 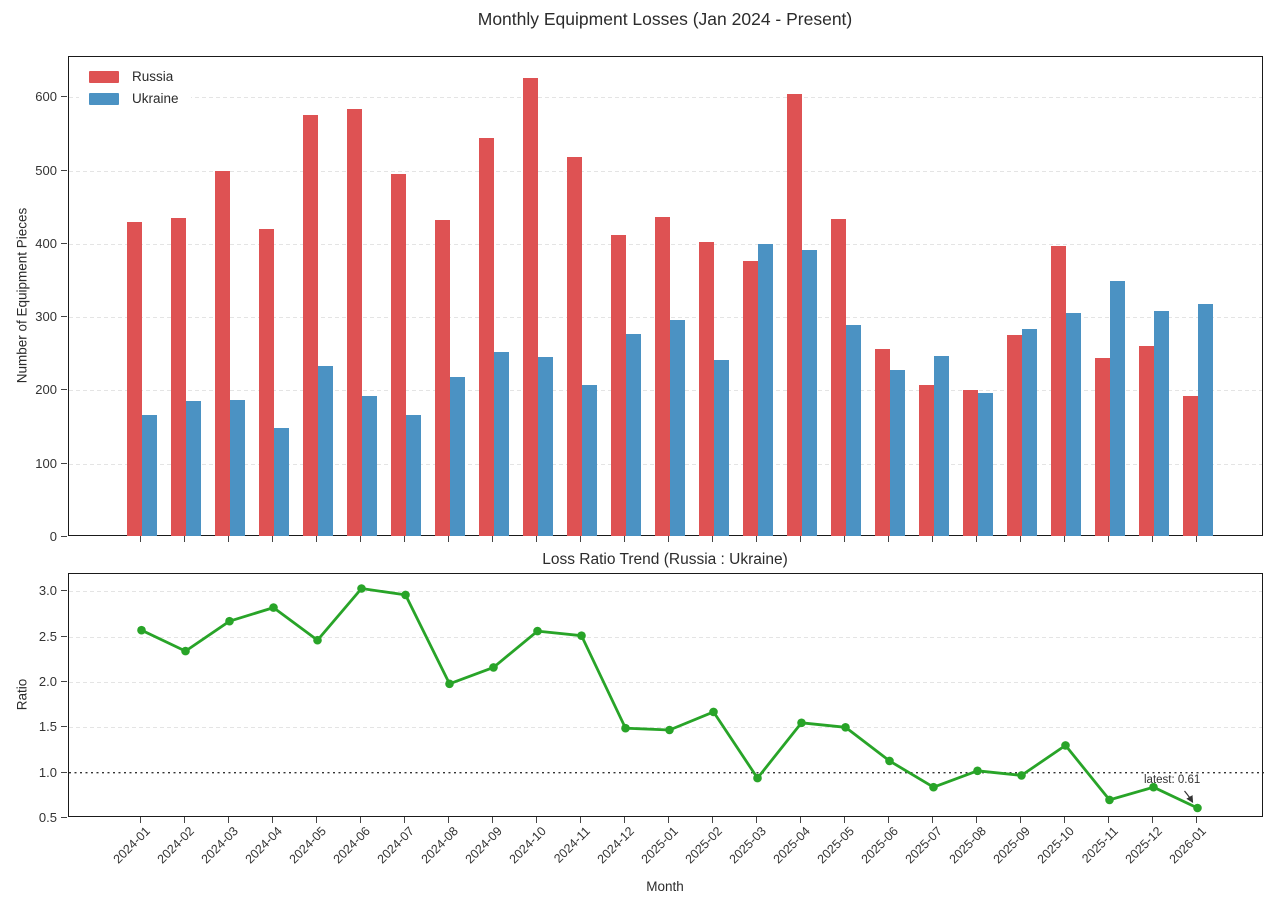 What do you see at coordinates (104, 99) in the screenshot?
I see `ukraine-color-swatch` at bounding box center [104, 99].